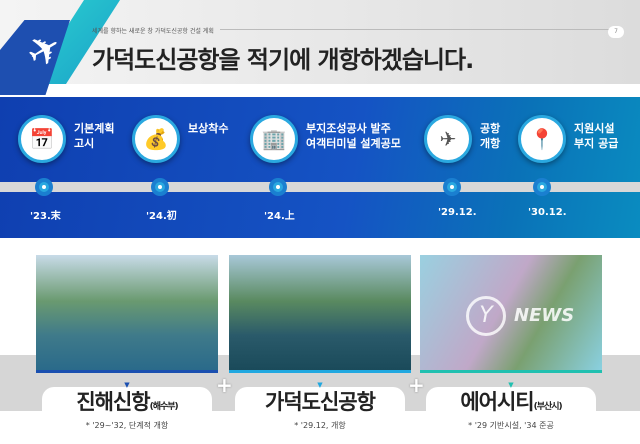 The height and width of the screenshot is (444, 640). Describe the element at coordinates (320, 314) in the screenshot. I see `gadeok-airport-photo` at that location.